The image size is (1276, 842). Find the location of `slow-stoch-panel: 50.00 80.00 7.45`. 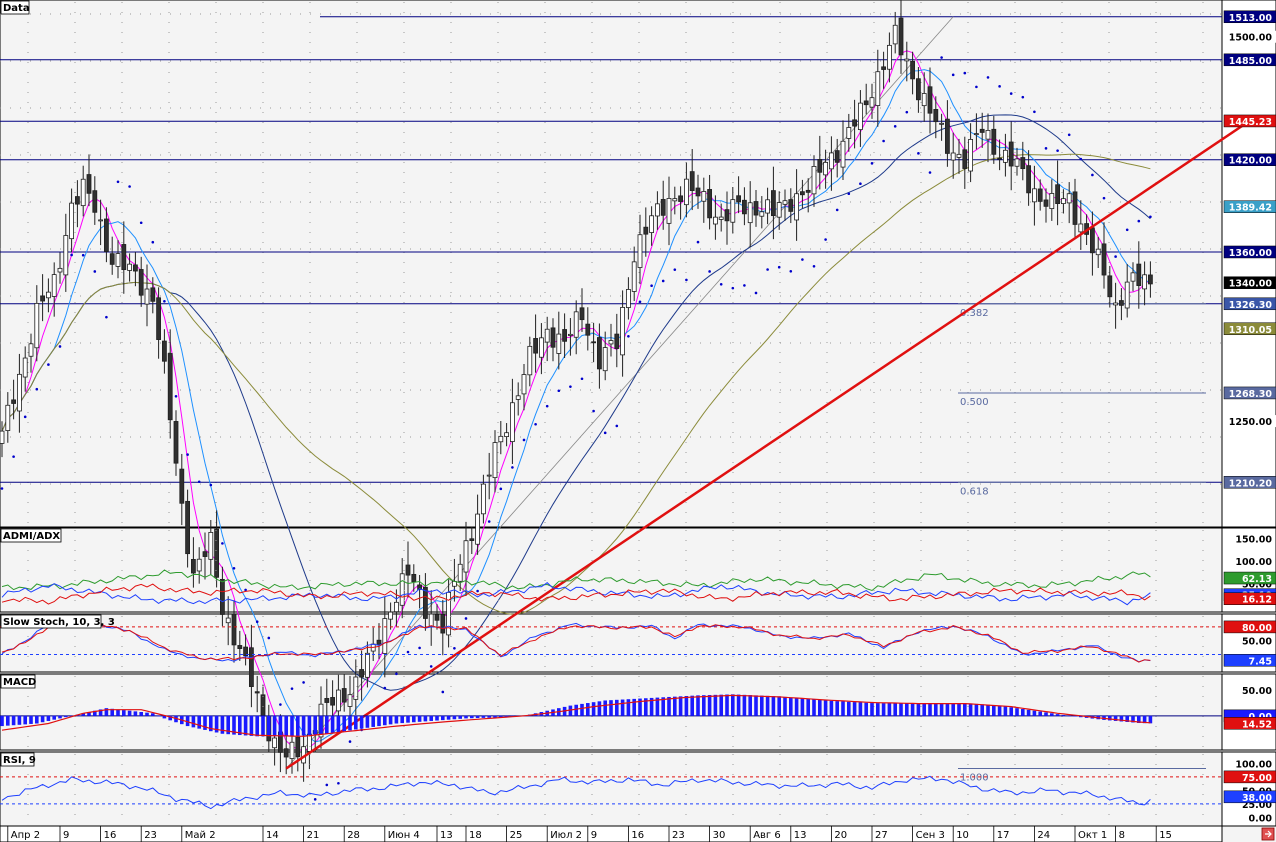

slow-stoch-panel: 50.00 80.00 7.45 is located at coordinates (638, 643).